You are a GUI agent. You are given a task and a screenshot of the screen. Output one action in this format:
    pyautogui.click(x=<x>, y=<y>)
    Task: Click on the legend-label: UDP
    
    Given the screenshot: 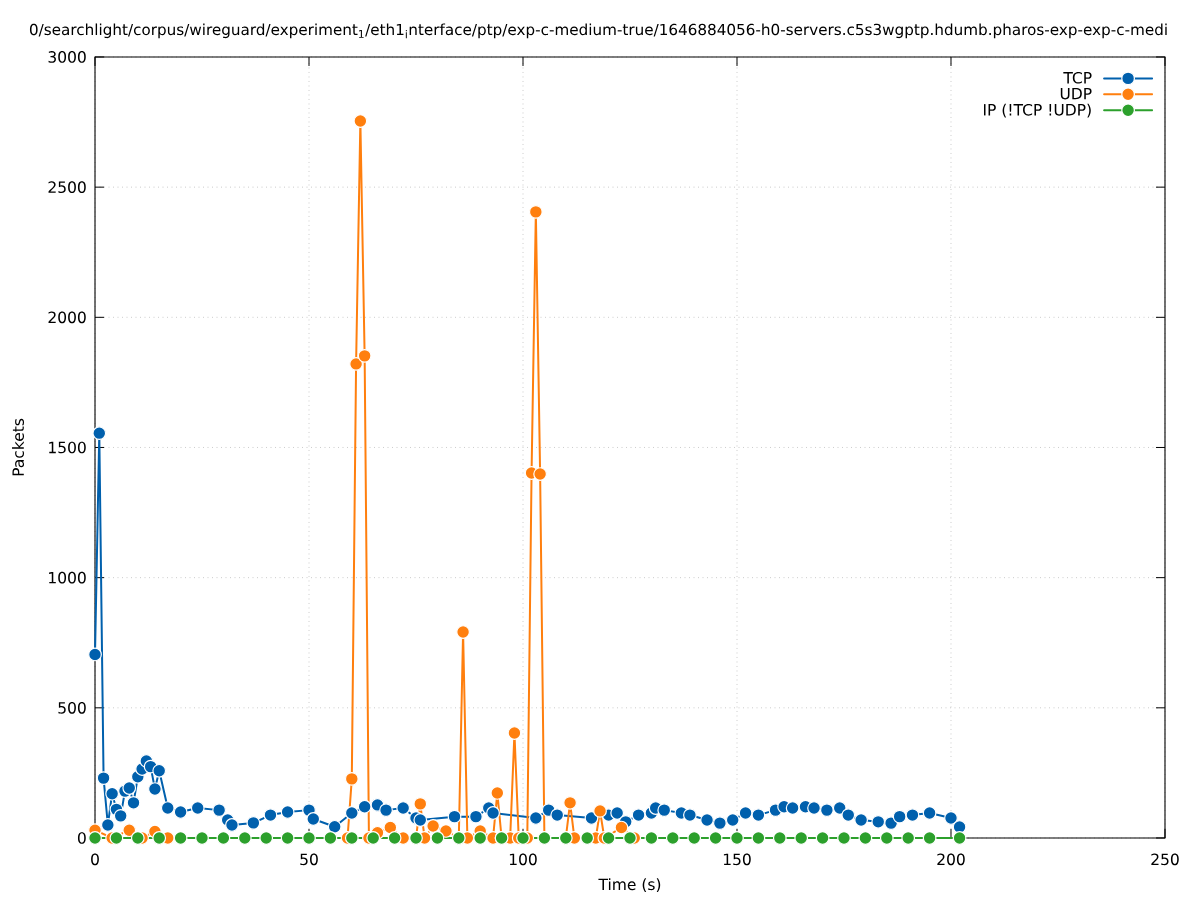 What is the action you would take?
    pyautogui.click(x=1076, y=93)
    